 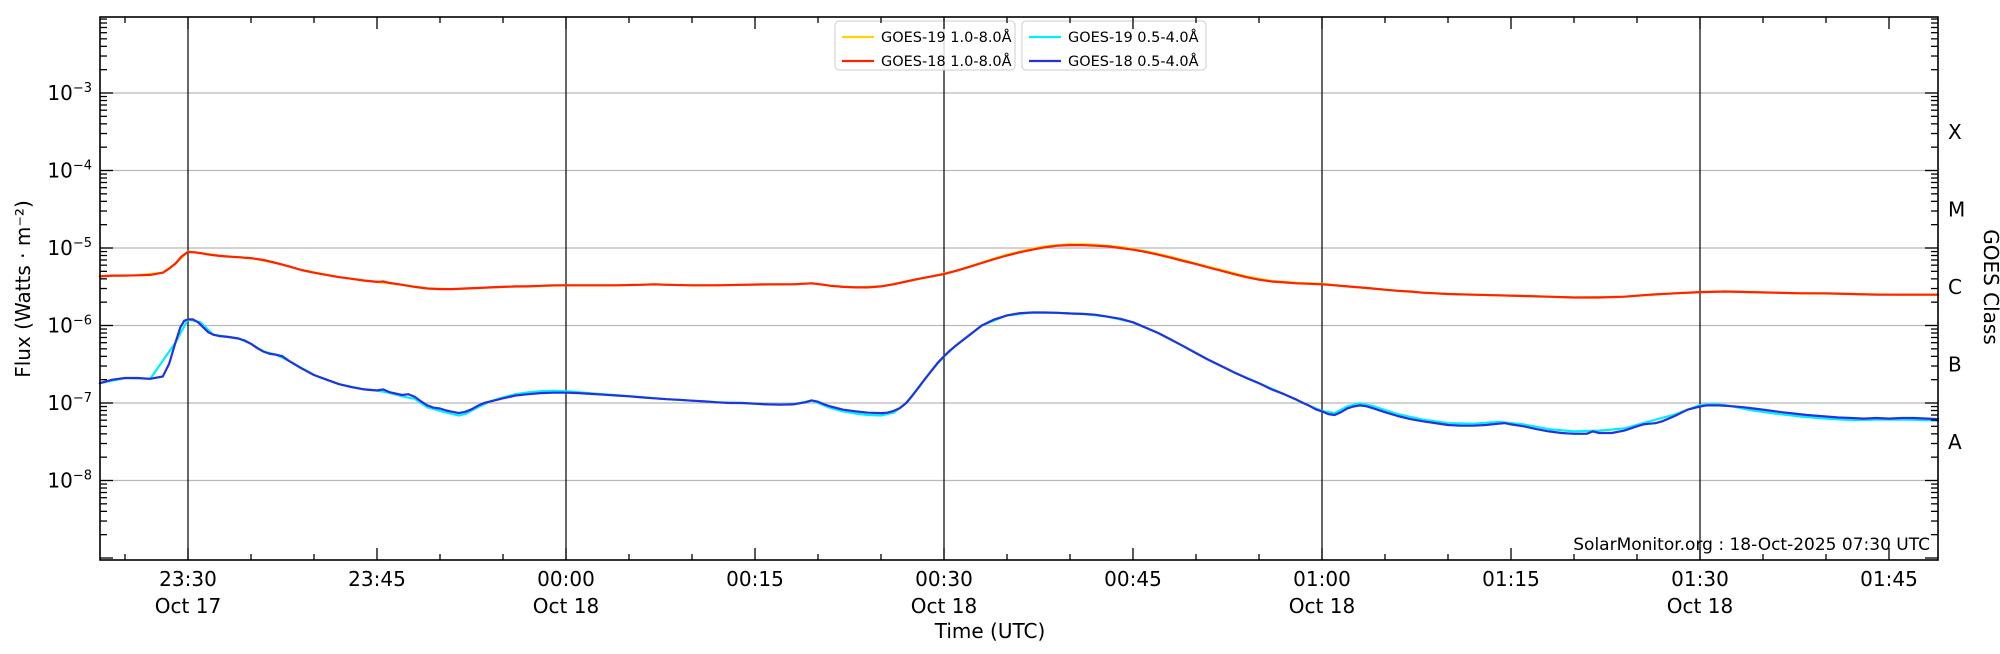 I want to click on goes-class-label-A: A, so click(x=1955, y=442).